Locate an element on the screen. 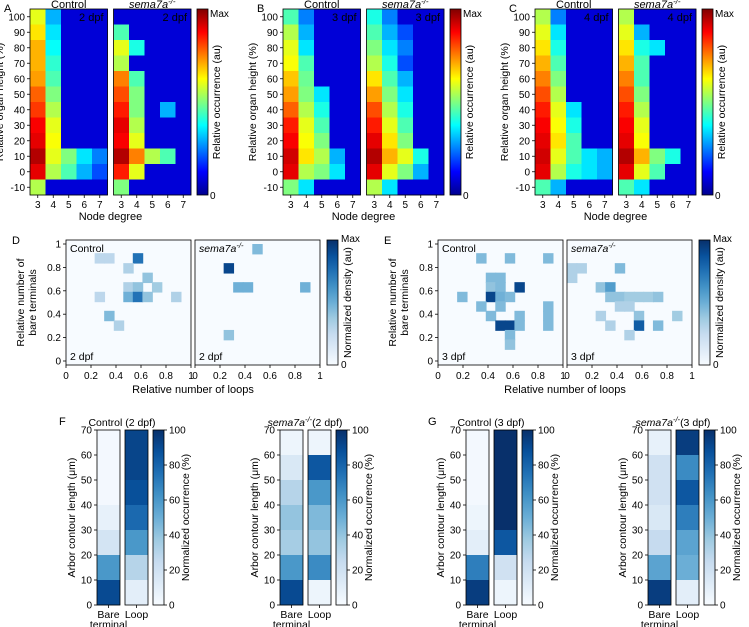 Image resolution: width=749 pixels, height=627 pixels. y-tick-label: 10 is located at coordinates (20, 157).